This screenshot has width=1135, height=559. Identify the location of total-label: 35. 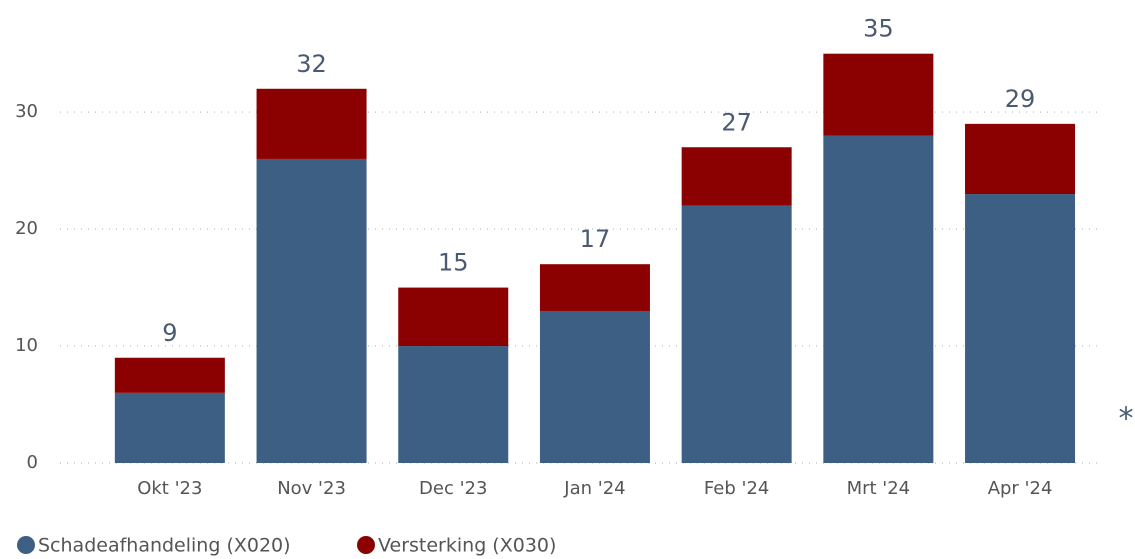
(878, 29).